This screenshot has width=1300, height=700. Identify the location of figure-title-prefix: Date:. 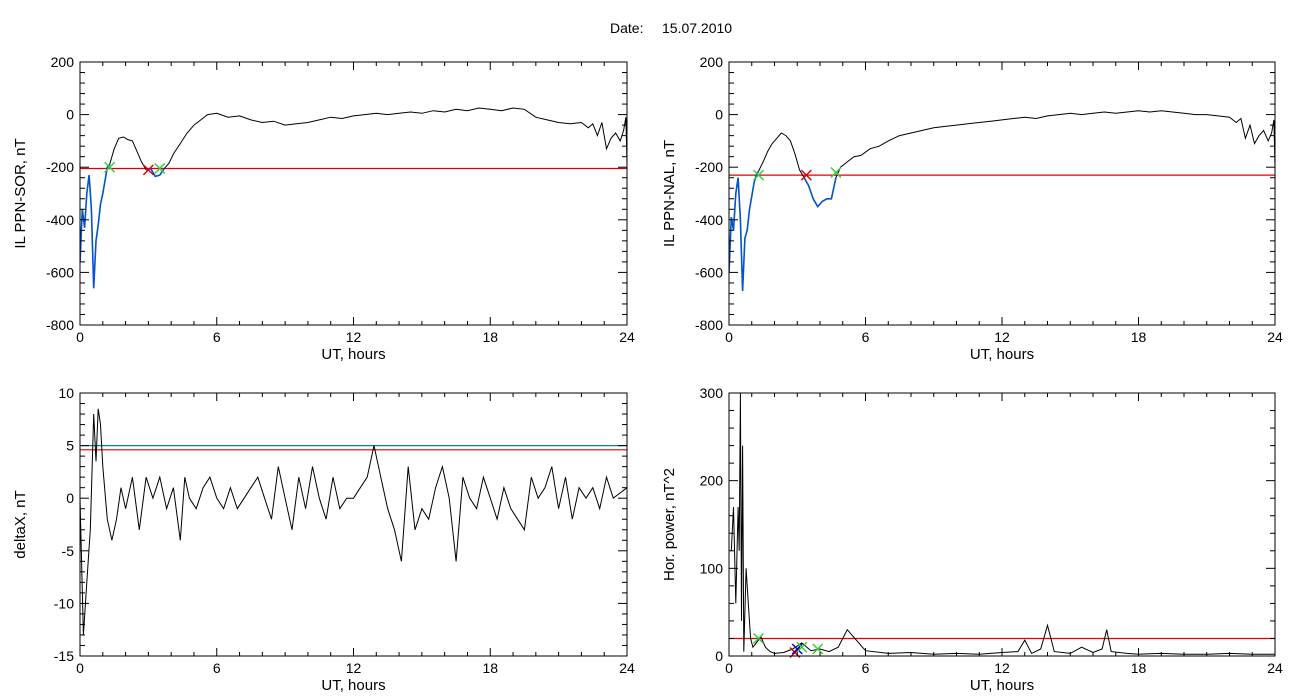
(626, 28).